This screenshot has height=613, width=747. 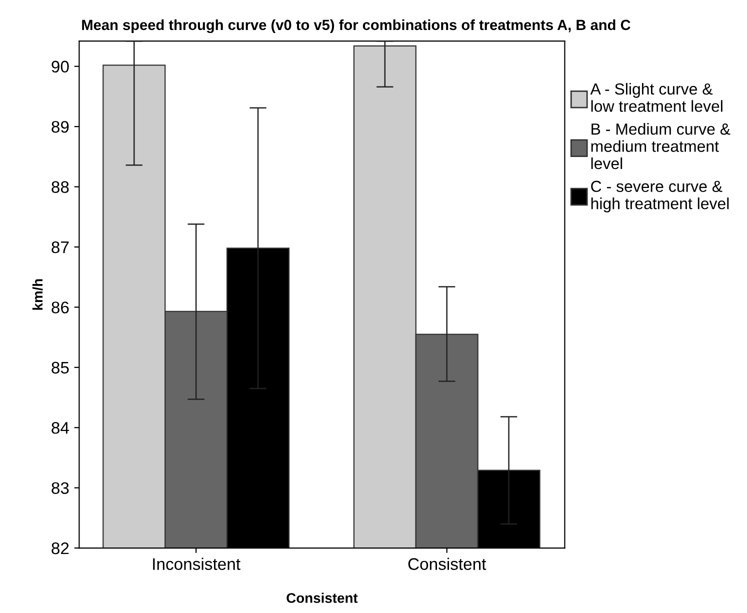 What do you see at coordinates (60, 488) in the screenshot?
I see `y-tick-label: 83` at bounding box center [60, 488].